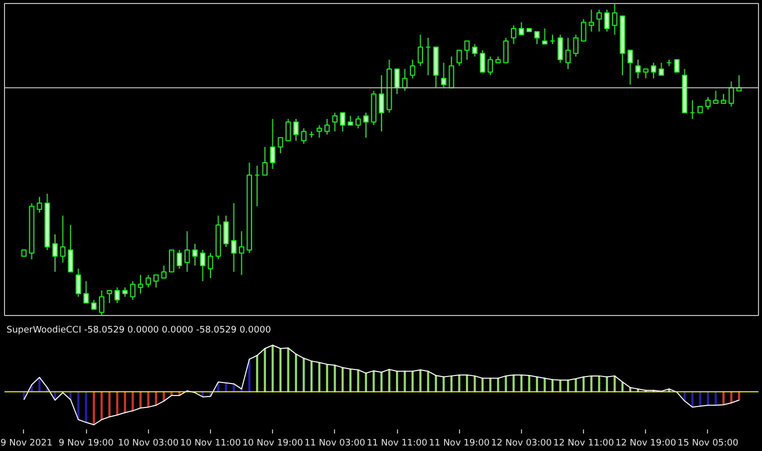 The height and width of the screenshot is (451, 762). I want to click on x-tick-label: 10 Nov 03:00, so click(148, 443).